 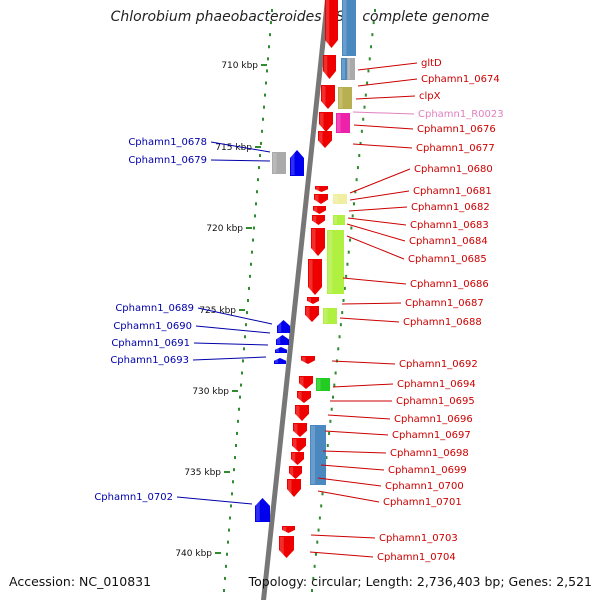 What do you see at coordinates (456, 129) in the screenshot?
I see `gene-label-right: Cphamn1_0676` at bounding box center [456, 129].